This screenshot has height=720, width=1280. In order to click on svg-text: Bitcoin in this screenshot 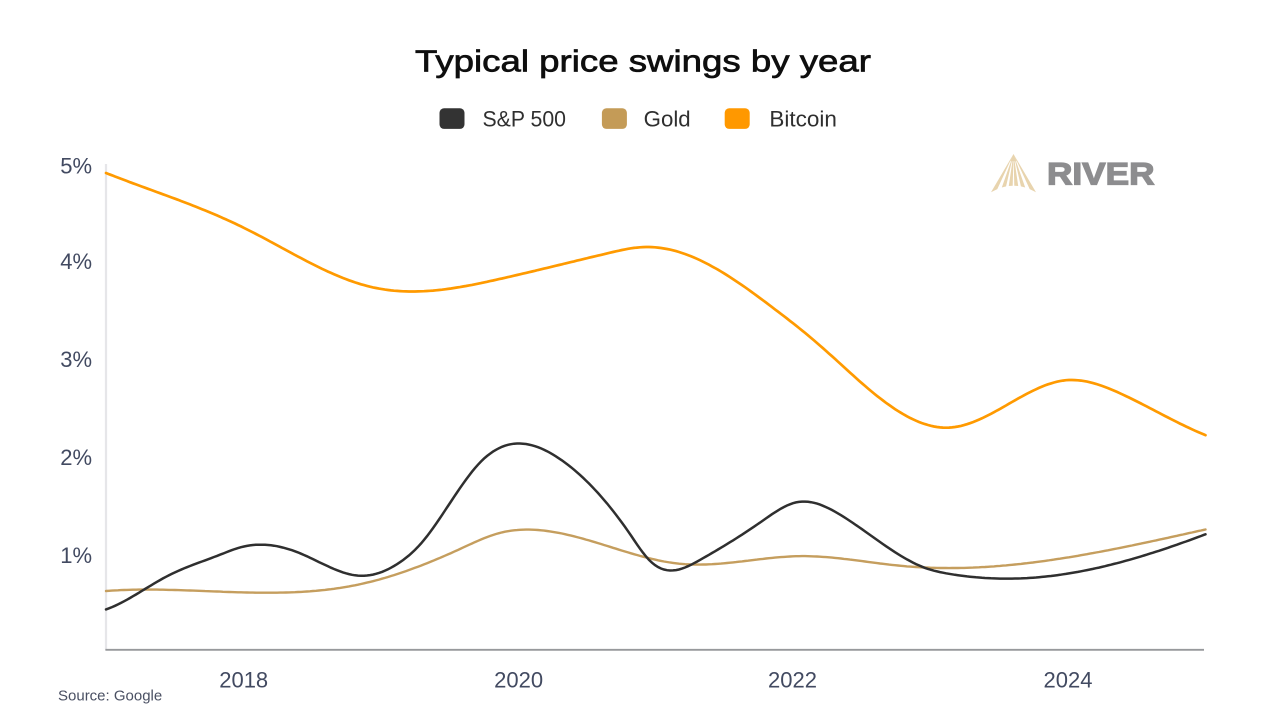, I will do `click(803, 119)`.